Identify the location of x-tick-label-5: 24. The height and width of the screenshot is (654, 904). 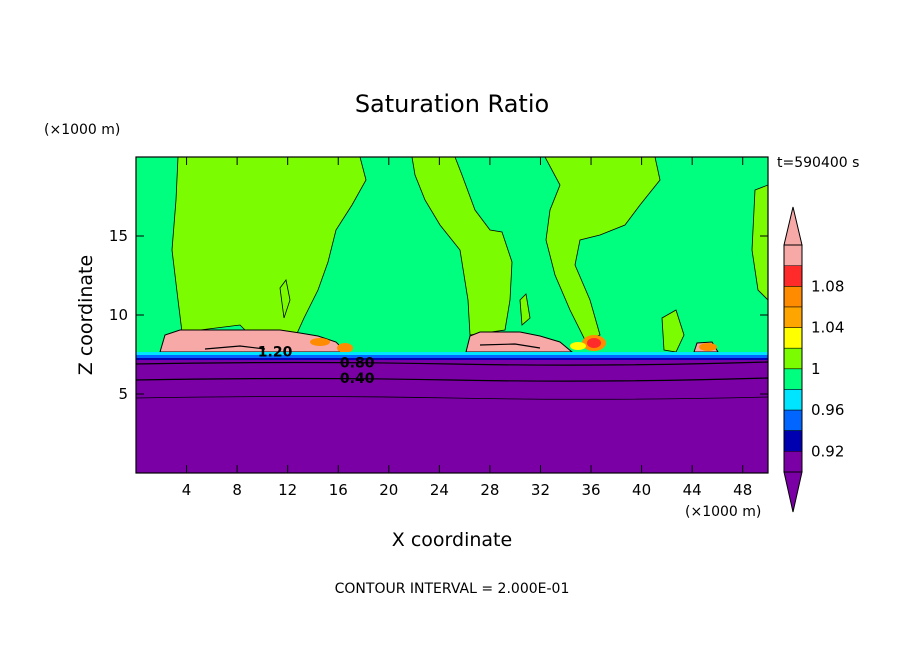
(439, 490).